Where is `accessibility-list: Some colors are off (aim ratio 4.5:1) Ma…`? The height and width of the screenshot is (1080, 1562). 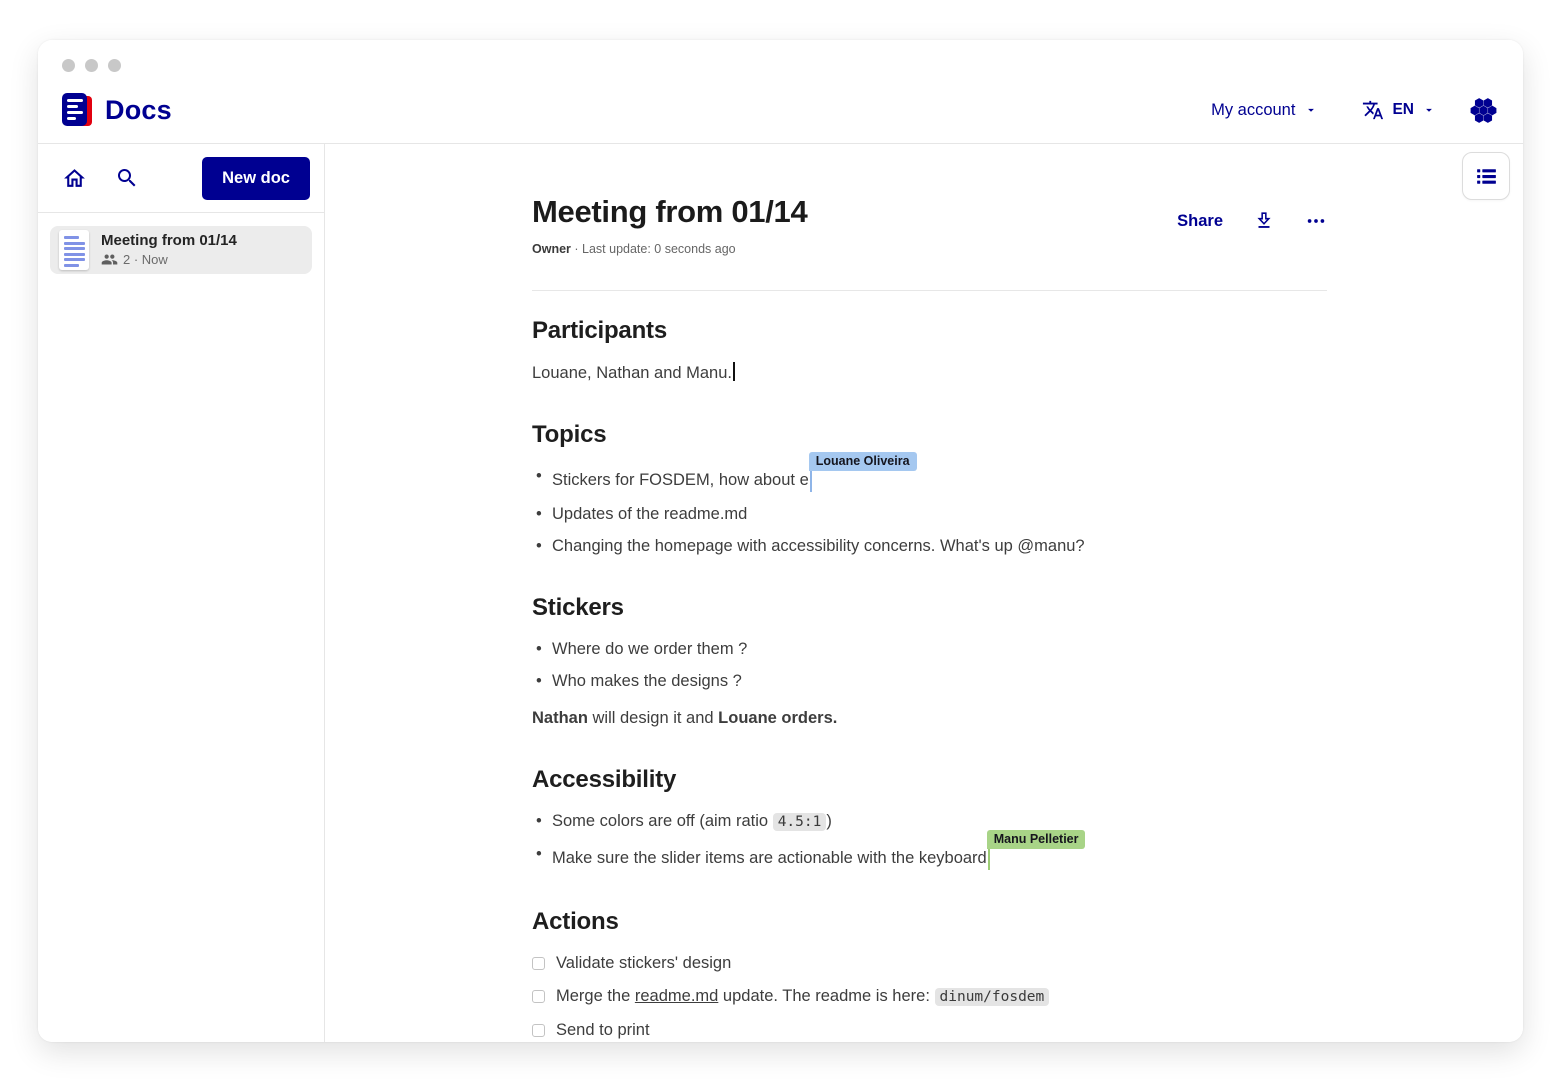
accessibility-list: Some colors are off (aim ratio 4.5:1) Ma… is located at coordinates (929, 840).